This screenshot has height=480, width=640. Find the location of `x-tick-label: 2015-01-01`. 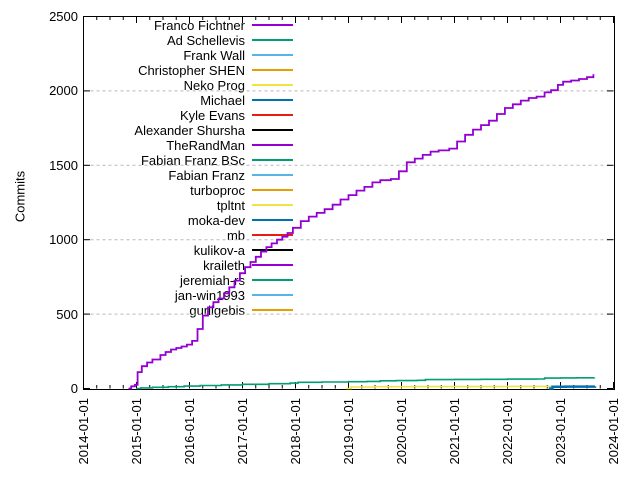

x-tick-label: 2015-01-01 is located at coordinates (136, 431).